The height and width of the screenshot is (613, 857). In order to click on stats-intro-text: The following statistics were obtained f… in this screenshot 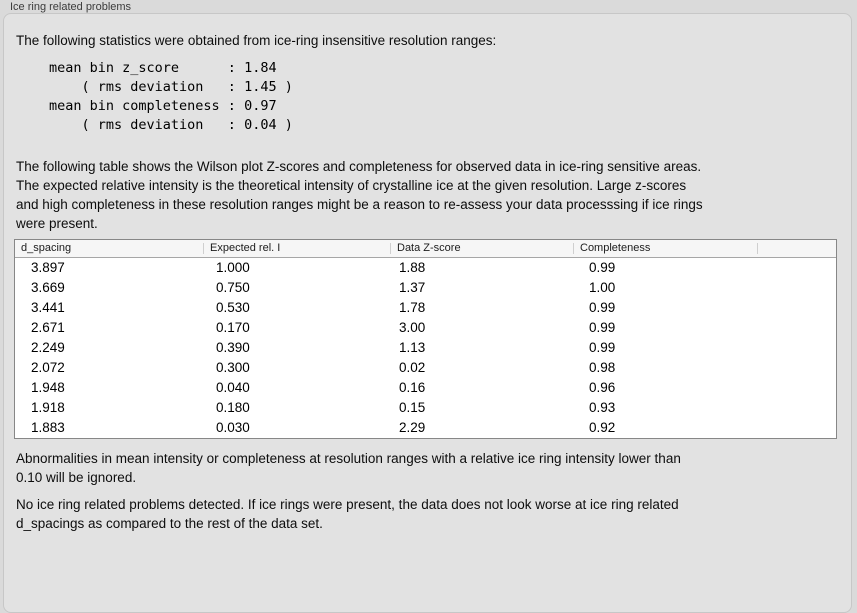, I will do `click(256, 40)`.